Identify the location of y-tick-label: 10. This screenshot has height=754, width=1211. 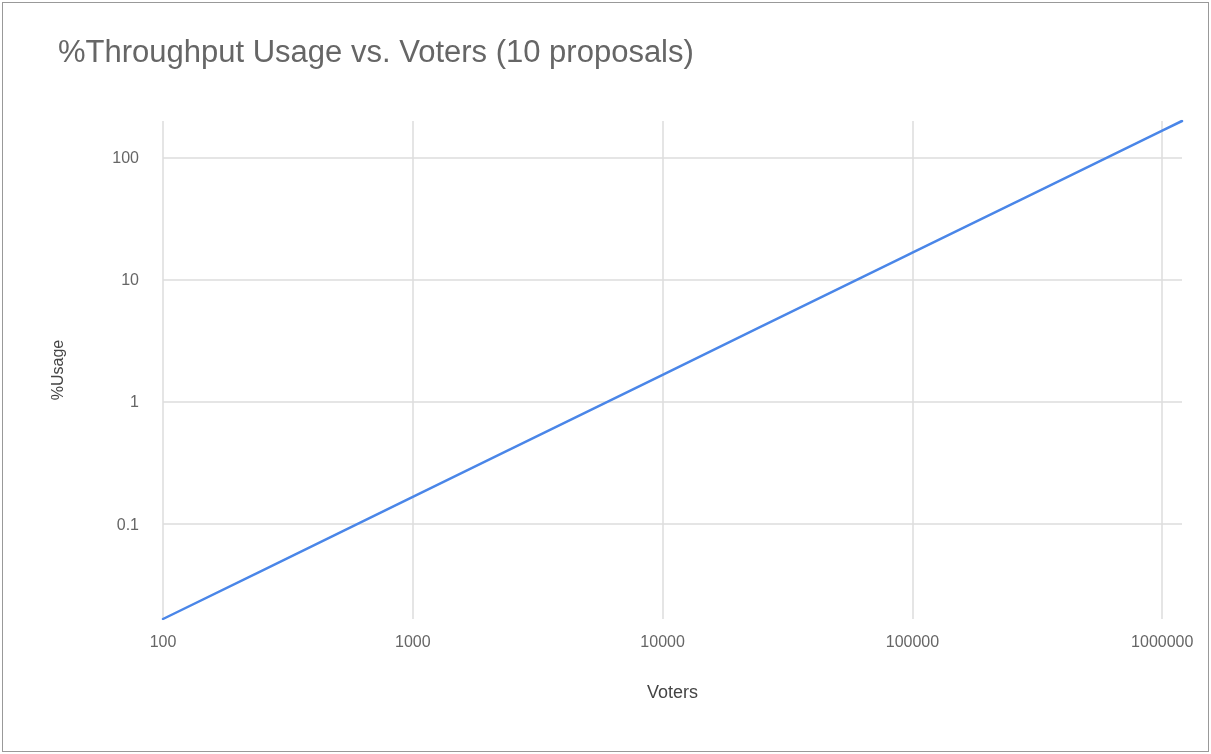
(130, 280).